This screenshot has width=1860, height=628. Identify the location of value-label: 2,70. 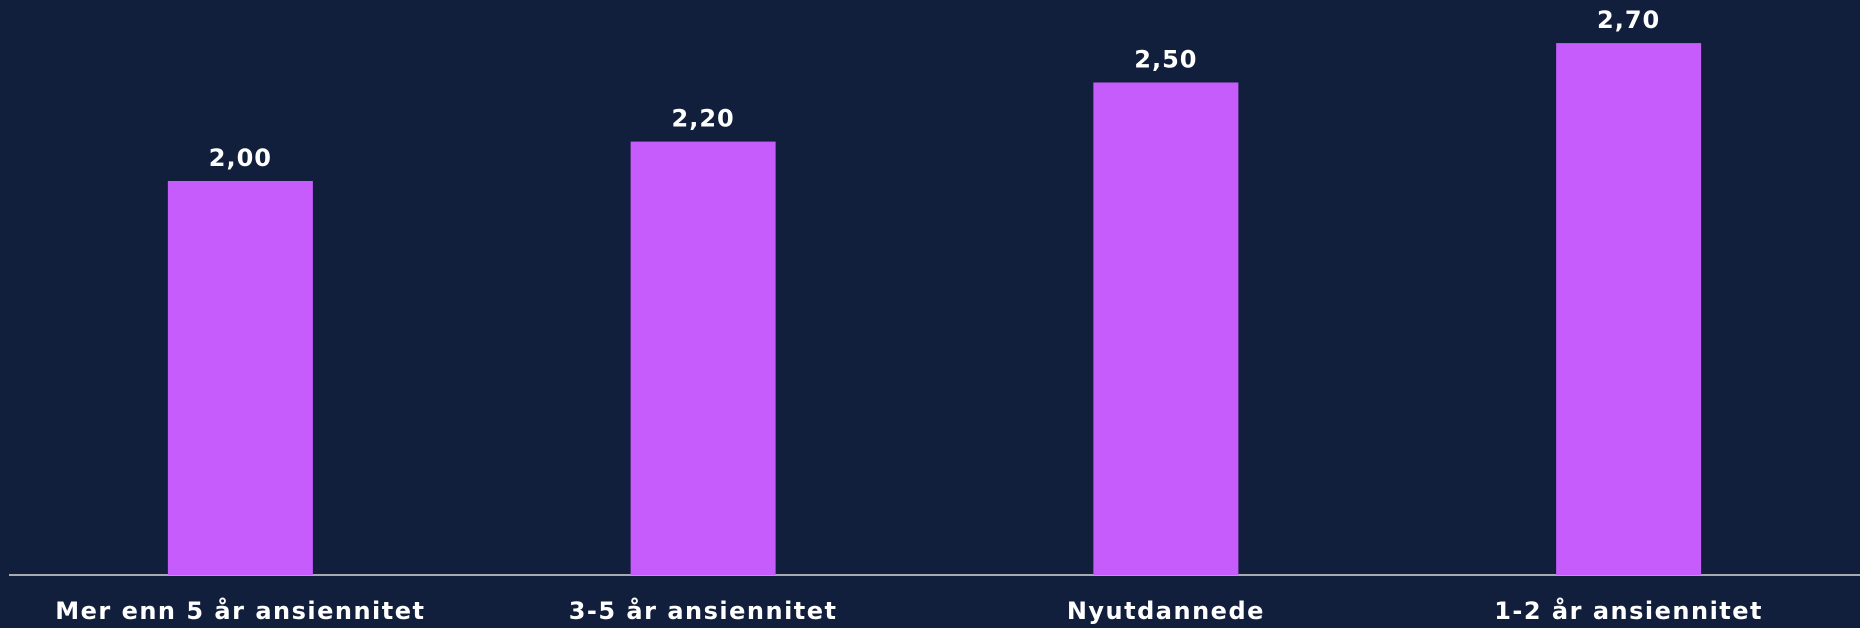
(1628, 20).